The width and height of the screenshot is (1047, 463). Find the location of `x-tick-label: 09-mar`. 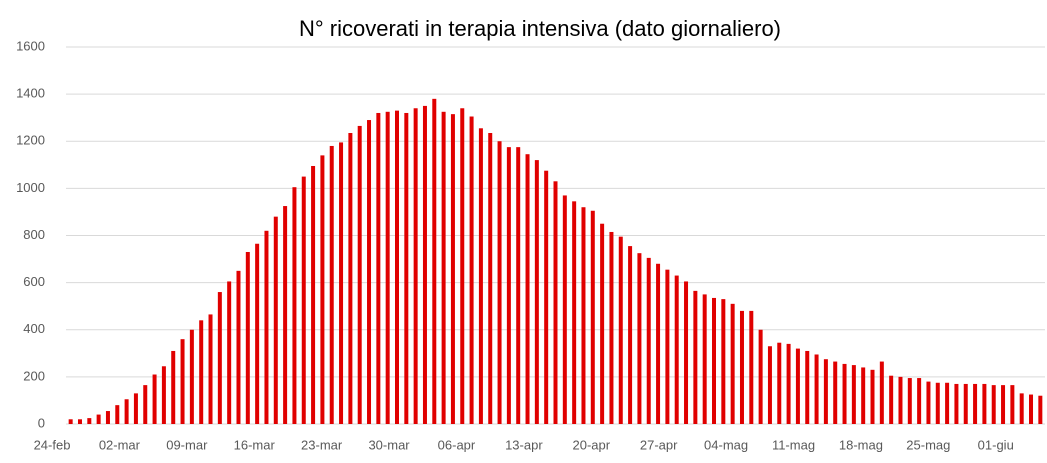

x-tick-label: 09-mar is located at coordinates (187, 444).